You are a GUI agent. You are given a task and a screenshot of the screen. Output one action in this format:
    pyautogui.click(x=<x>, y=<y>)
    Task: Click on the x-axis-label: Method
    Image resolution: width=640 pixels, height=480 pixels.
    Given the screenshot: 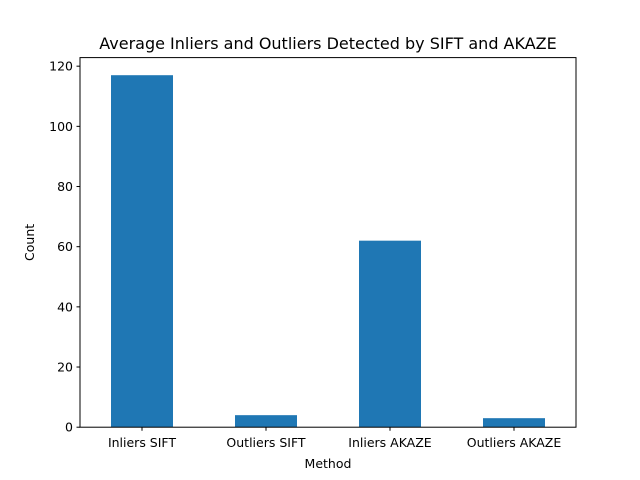 What is the action you would take?
    pyautogui.click(x=328, y=463)
    